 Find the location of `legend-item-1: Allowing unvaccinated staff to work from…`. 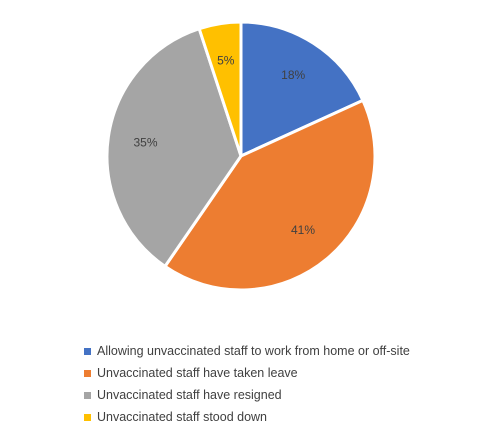

legend-item-1: Allowing unvaccinated staff to work from… is located at coordinates (247, 351).